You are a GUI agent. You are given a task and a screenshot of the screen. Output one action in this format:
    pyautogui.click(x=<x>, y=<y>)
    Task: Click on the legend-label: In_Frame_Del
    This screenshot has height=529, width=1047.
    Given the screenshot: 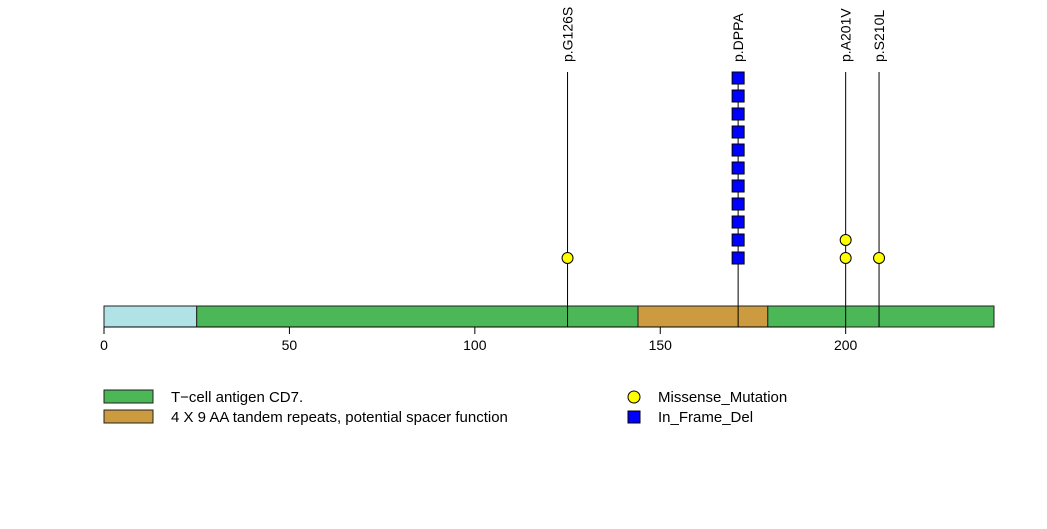 What is the action you would take?
    pyautogui.click(x=705, y=417)
    